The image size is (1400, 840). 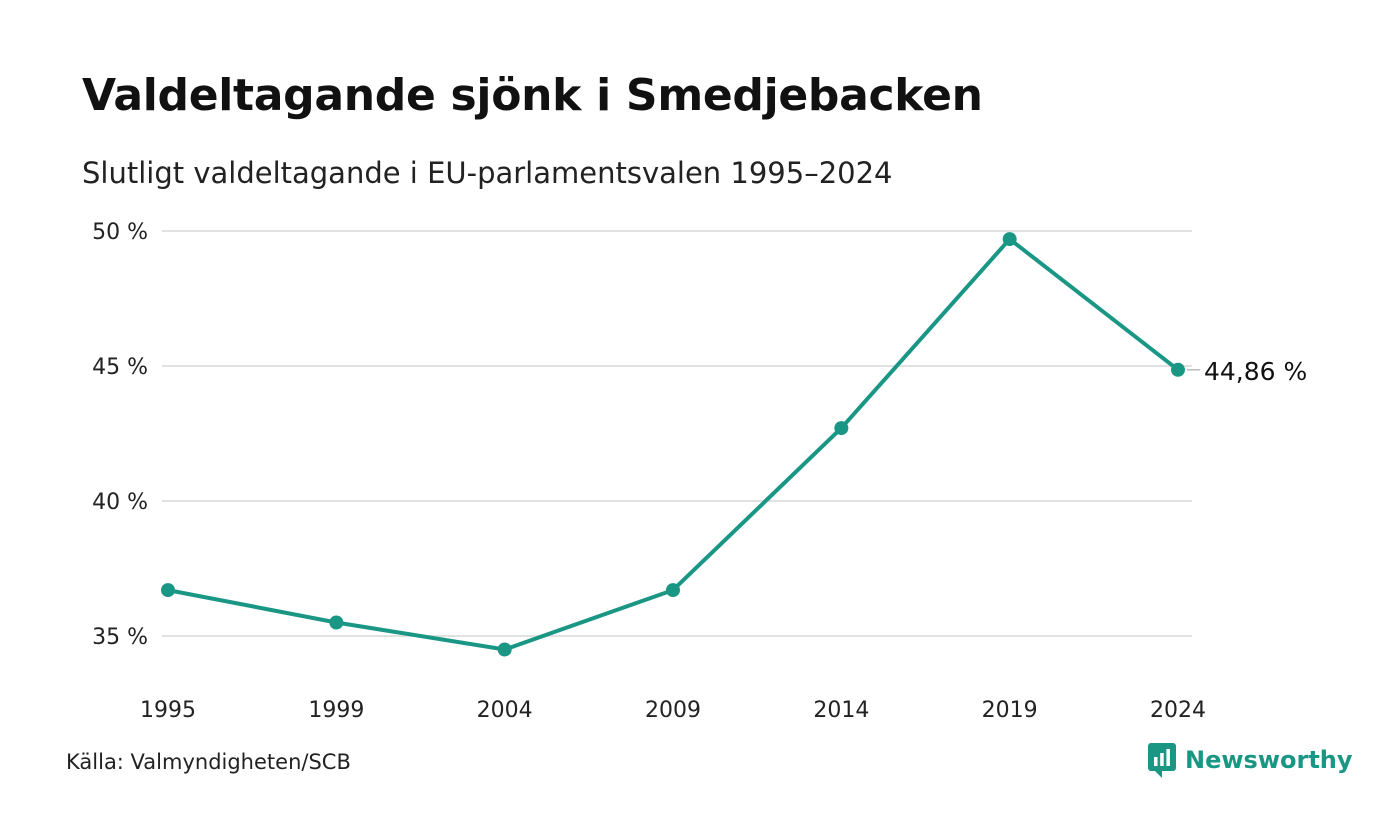 I want to click on x-tick-label: 1995, so click(x=168, y=710).